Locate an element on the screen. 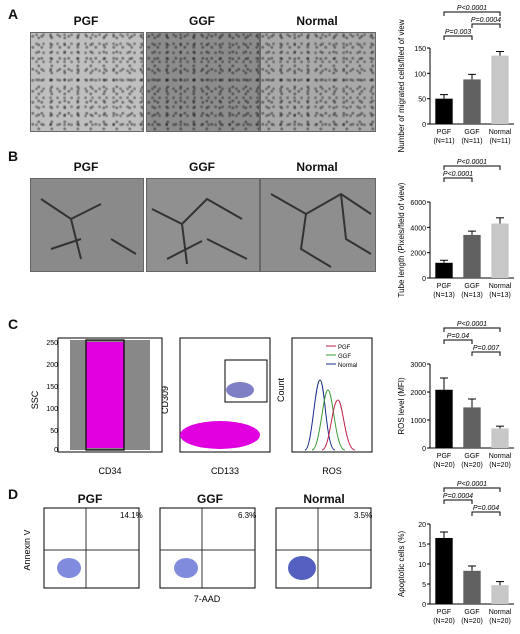 The width and height of the screenshot is (520, 634). migration-photo-ggf is located at coordinates (203, 82).